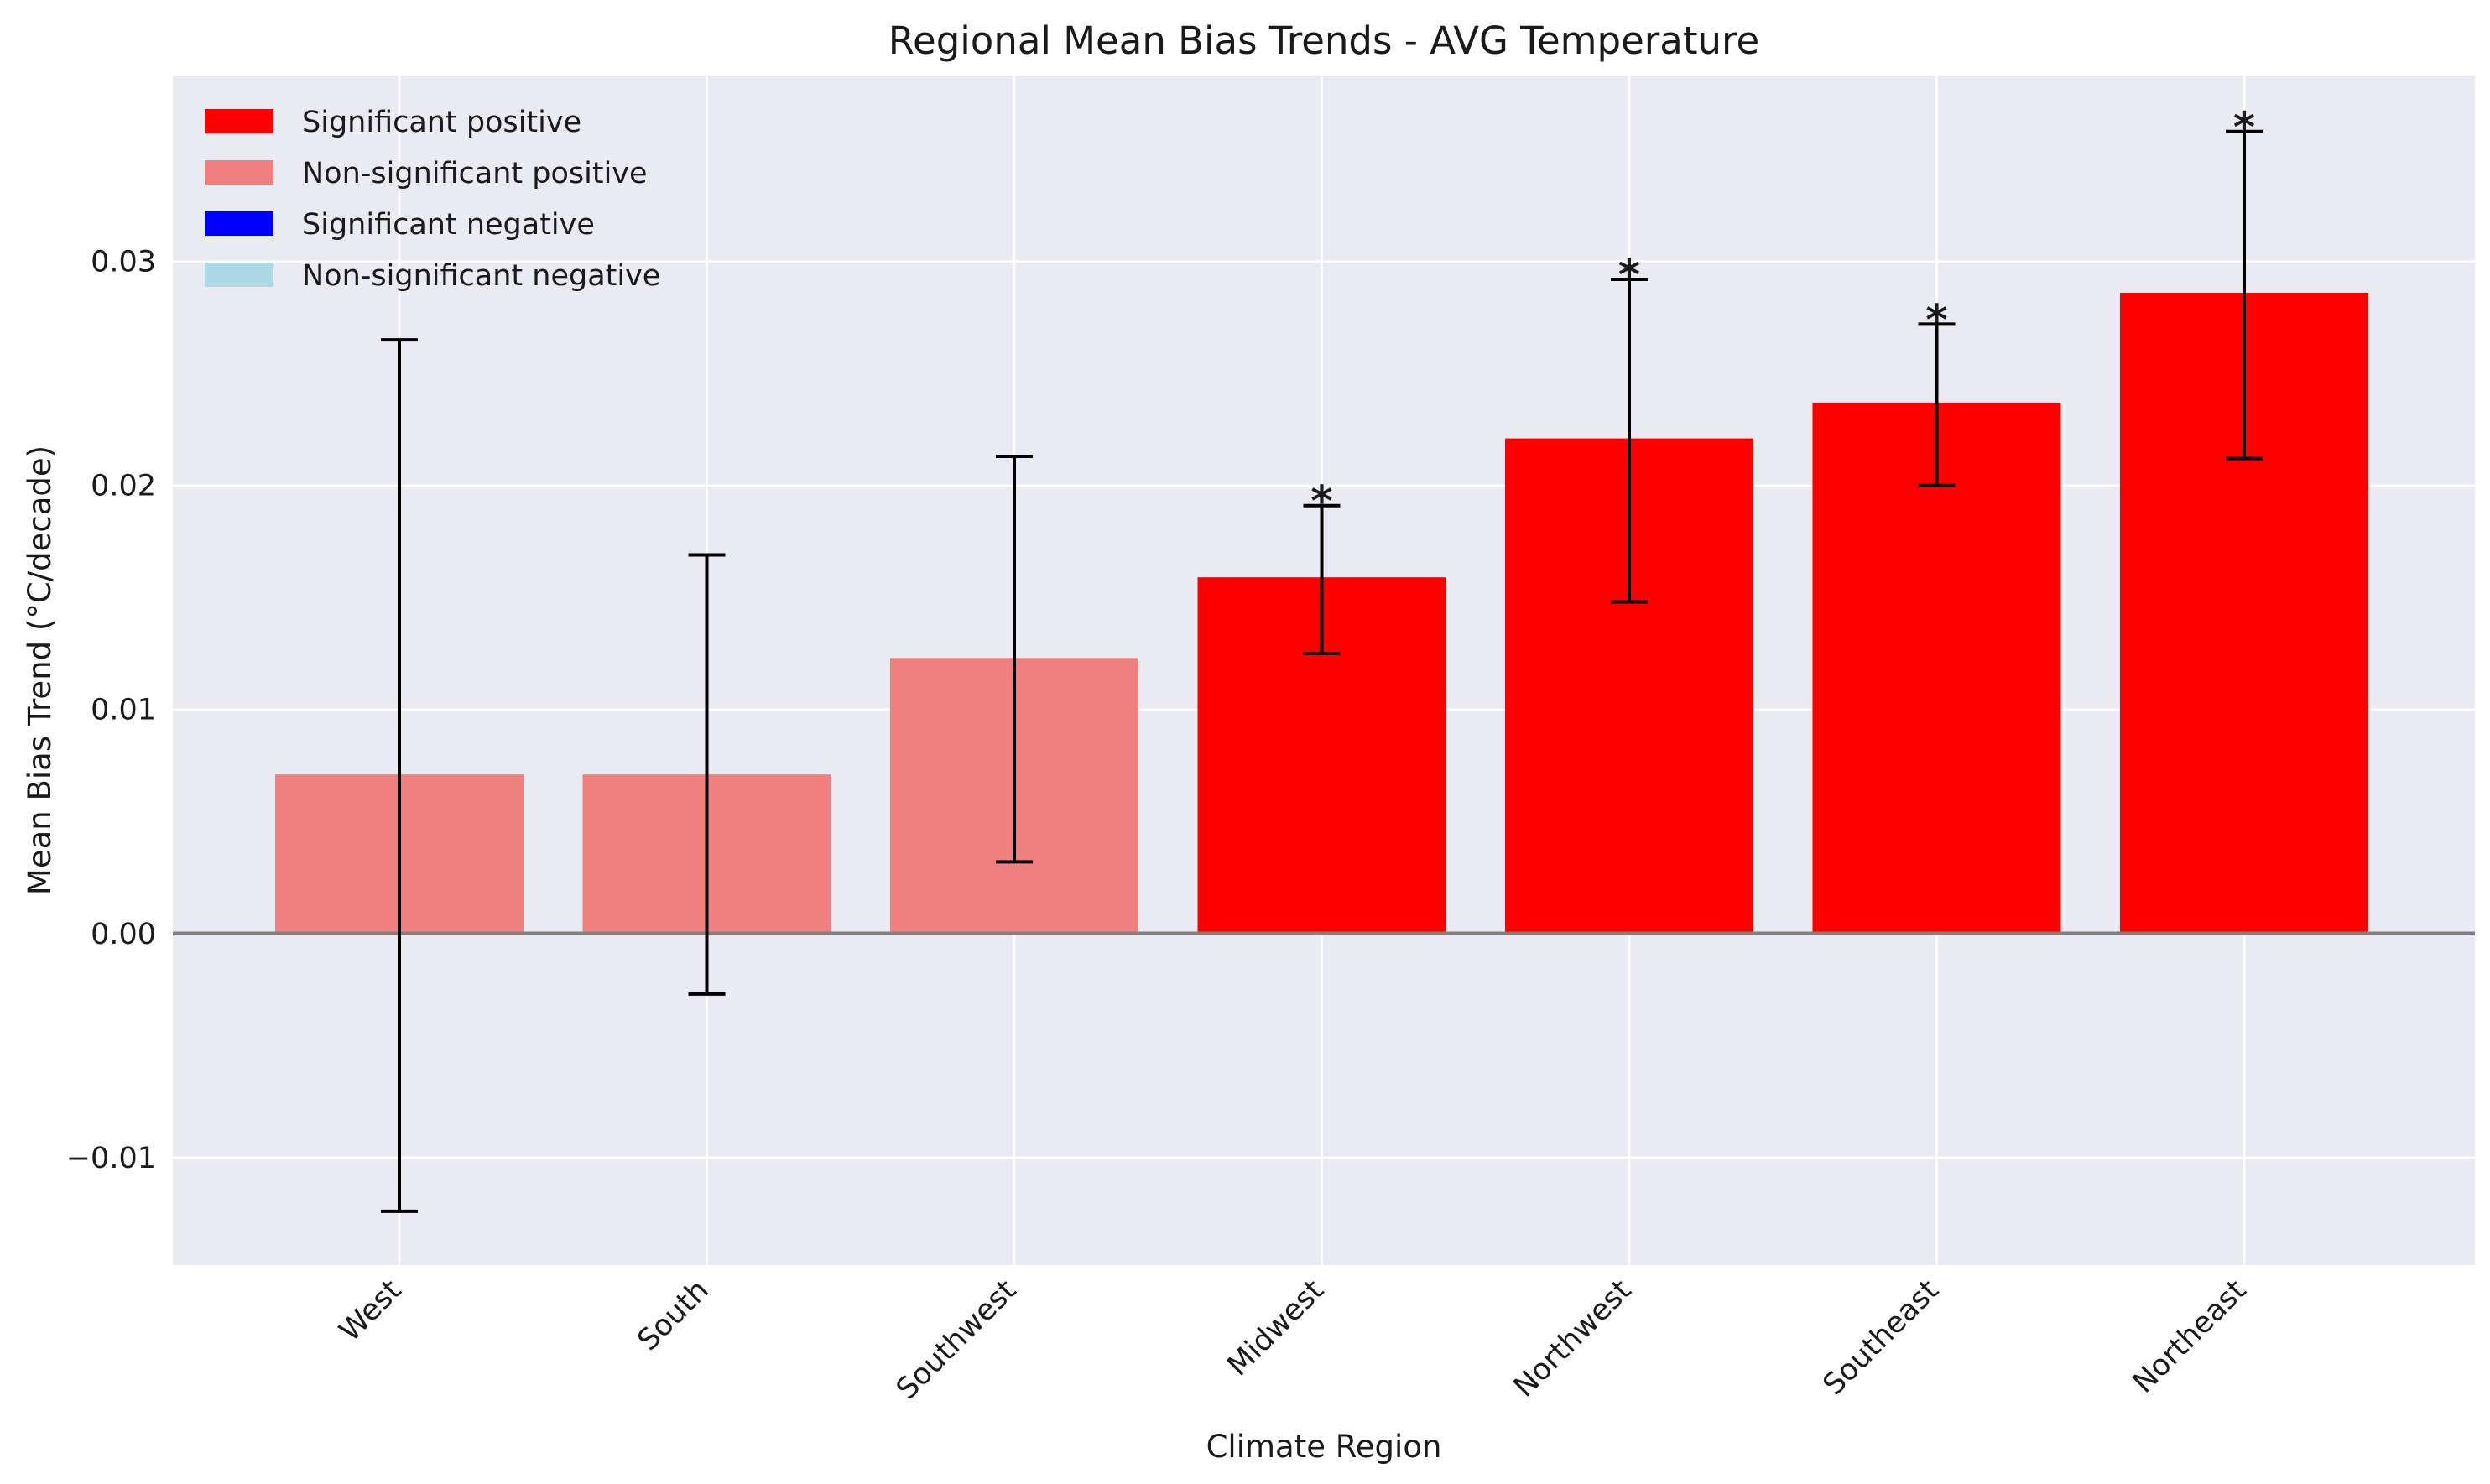 Image resolution: width=2490 pixels, height=1484 pixels. Describe the element at coordinates (957, 1339) in the screenshot. I see `x-tick-label: Southwest` at that location.